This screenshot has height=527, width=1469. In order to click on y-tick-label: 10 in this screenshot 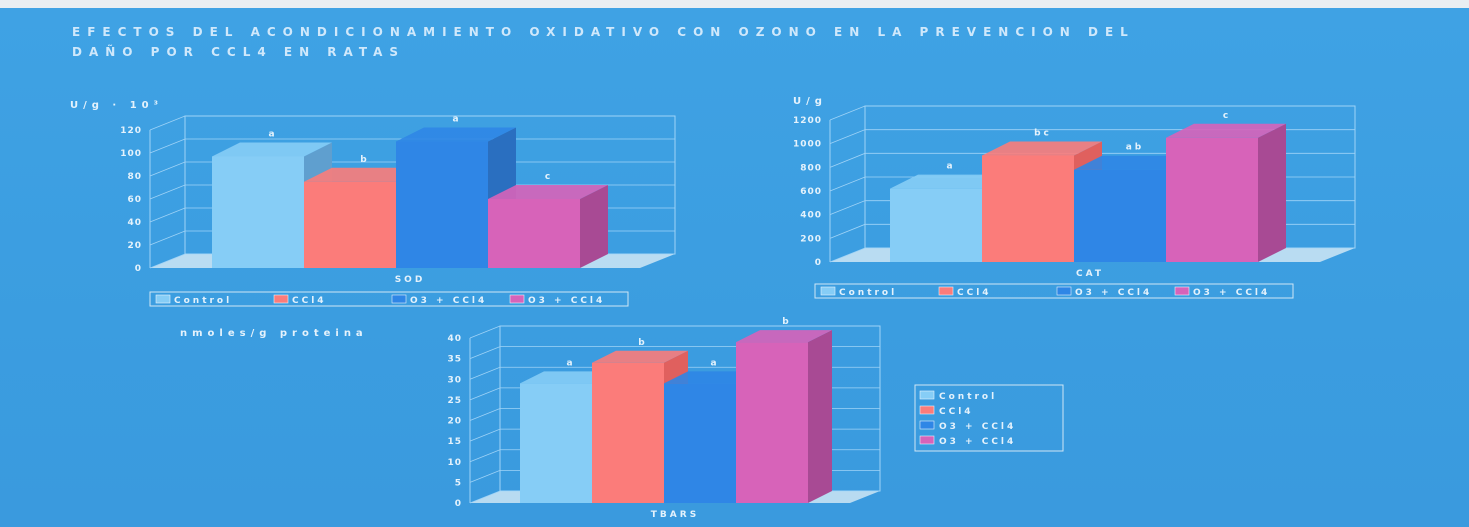, I will do `click(454, 463)`.